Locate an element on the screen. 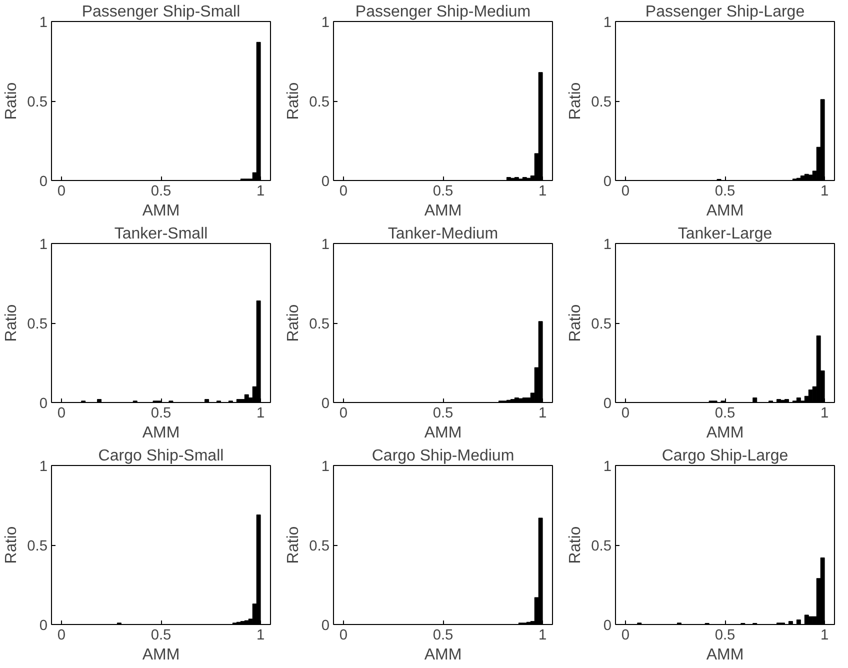 This screenshot has height=668, width=848. chart-title: Passenger Ship-Medium is located at coordinates (443, 12).